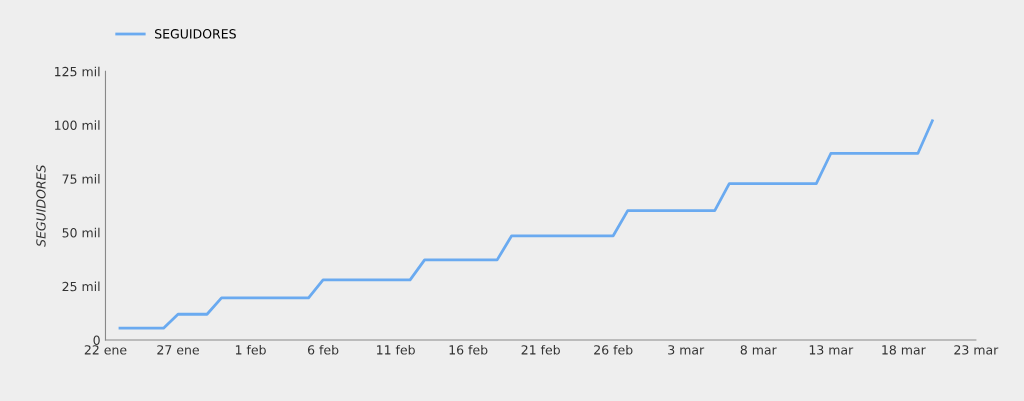 The width and height of the screenshot is (1024, 401). What do you see at coordinates (468, 349) in the screenshot?
I see `x-tick-label: 16 feb` at bounding box center [468, 349].